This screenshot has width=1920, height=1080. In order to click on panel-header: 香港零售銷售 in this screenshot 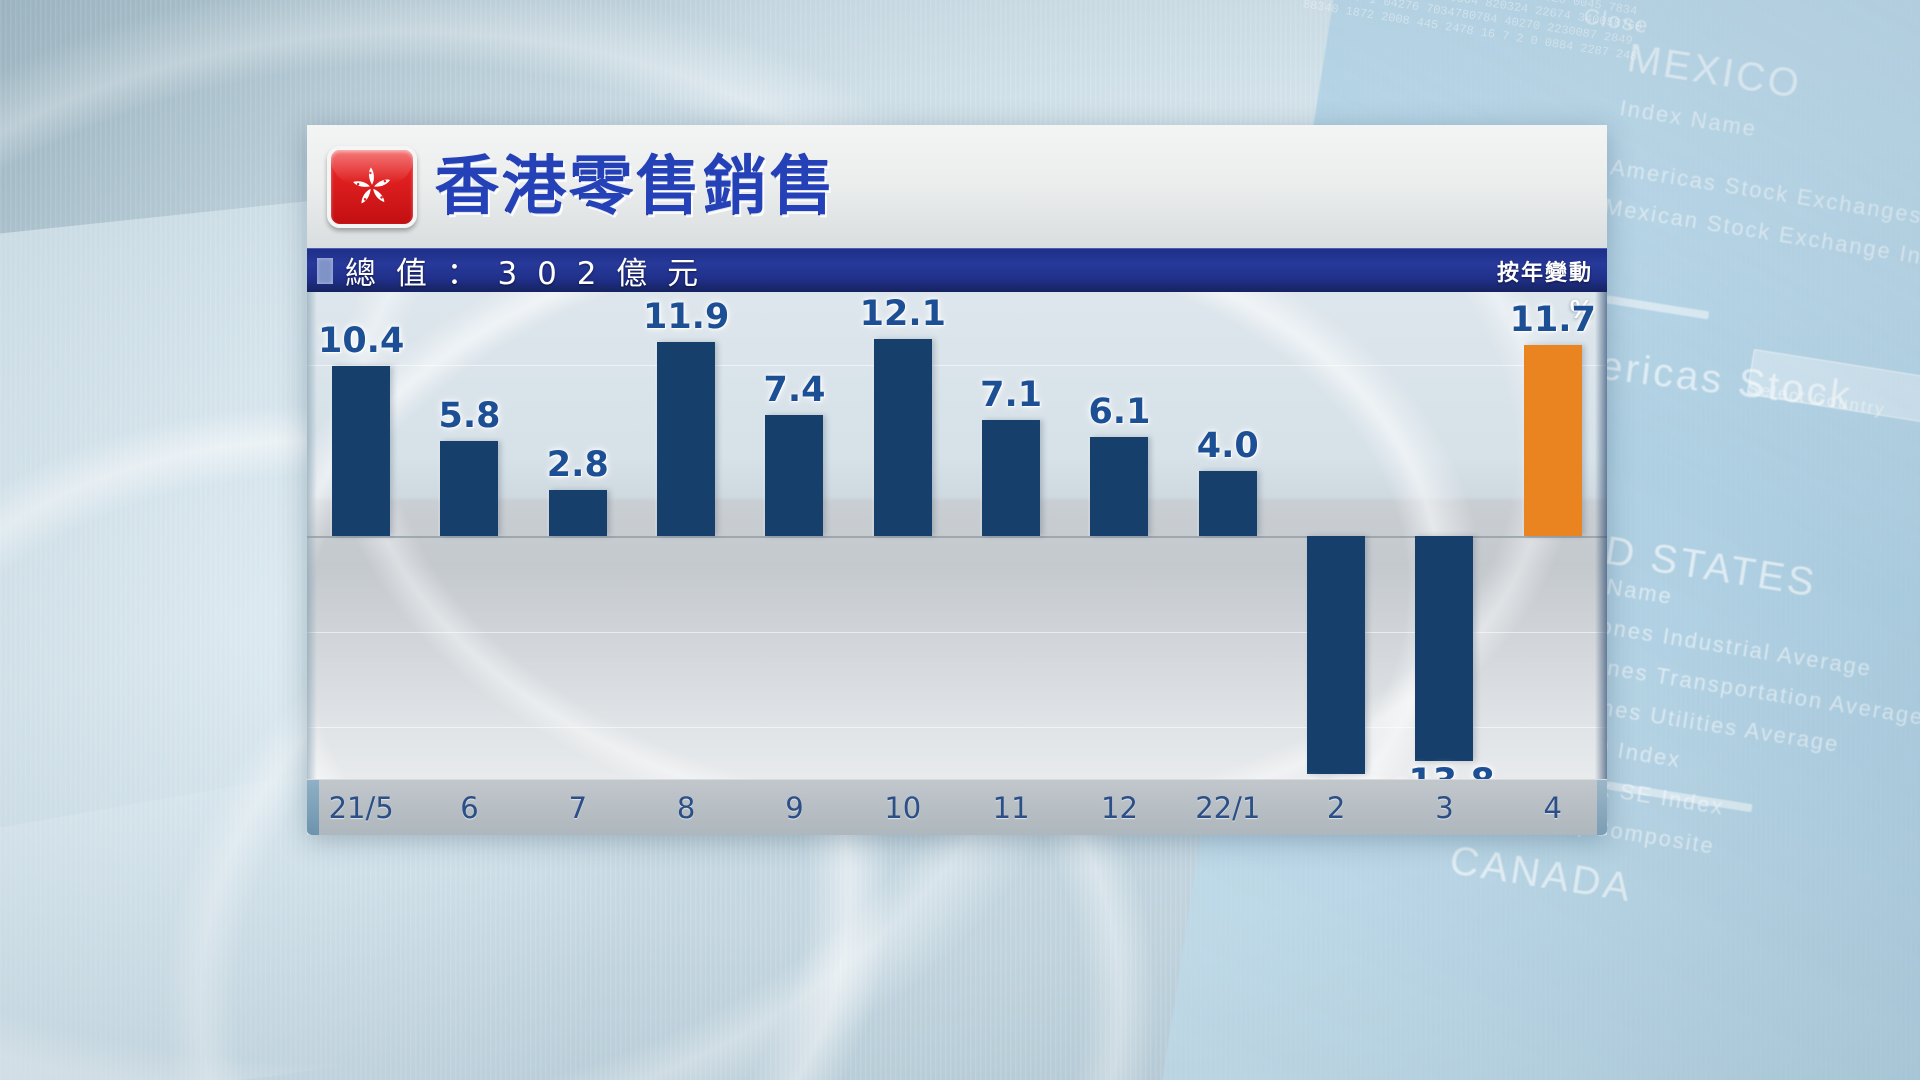, I will do `click(957, 186)`.